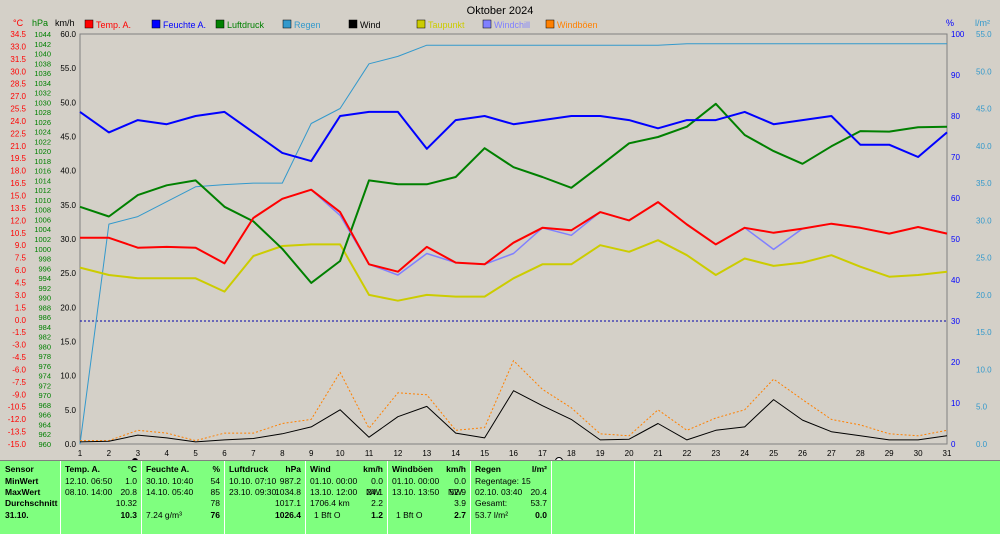  What do you see at coordinates (44, 298) in the screenshot?
I see `hpa-tick: 990` at bounding box center [44, 298].